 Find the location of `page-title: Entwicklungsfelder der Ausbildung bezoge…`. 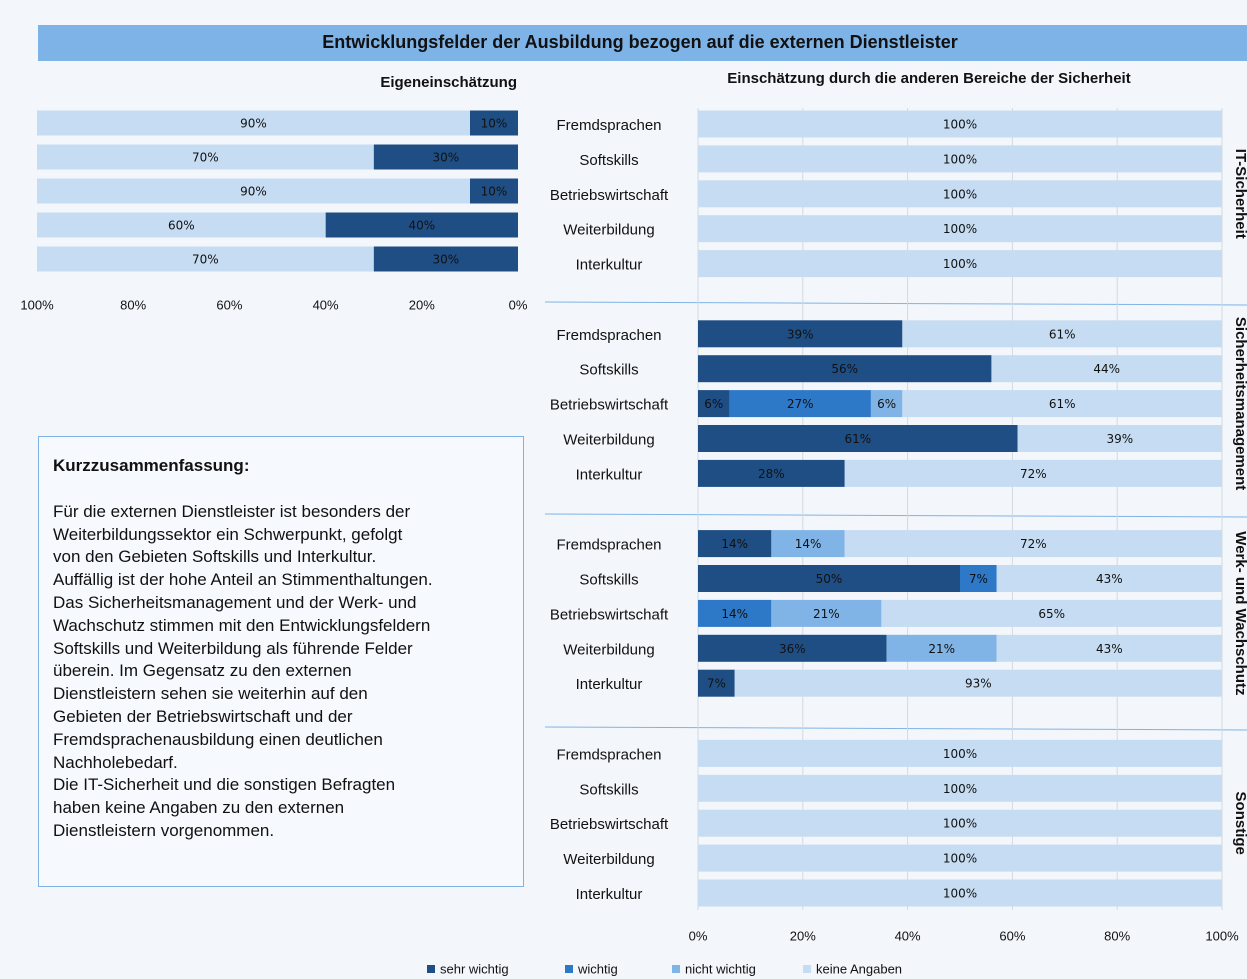

page-title: Entwicklungsfelder der Ausbildung bezoge… is located at coordinates (639, 42).